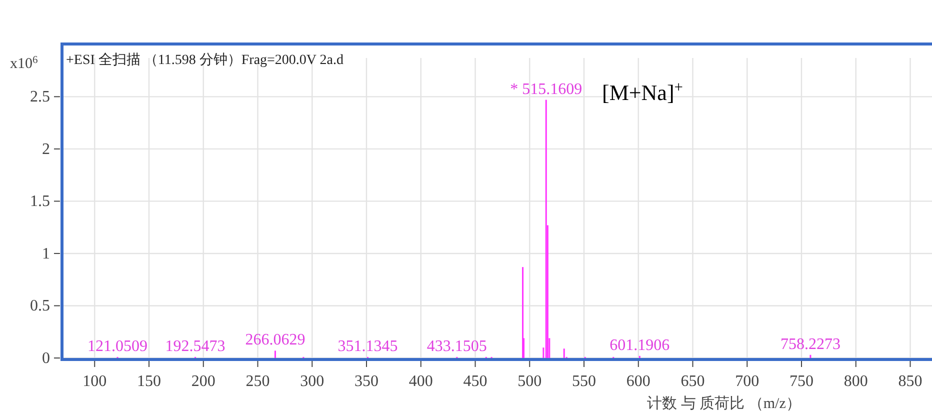 The image size is (932, 414). What do you see at coordinates (910, 381) in the screenshot?
I see `x-tick-label: 850` at bounding box center [910, 381].